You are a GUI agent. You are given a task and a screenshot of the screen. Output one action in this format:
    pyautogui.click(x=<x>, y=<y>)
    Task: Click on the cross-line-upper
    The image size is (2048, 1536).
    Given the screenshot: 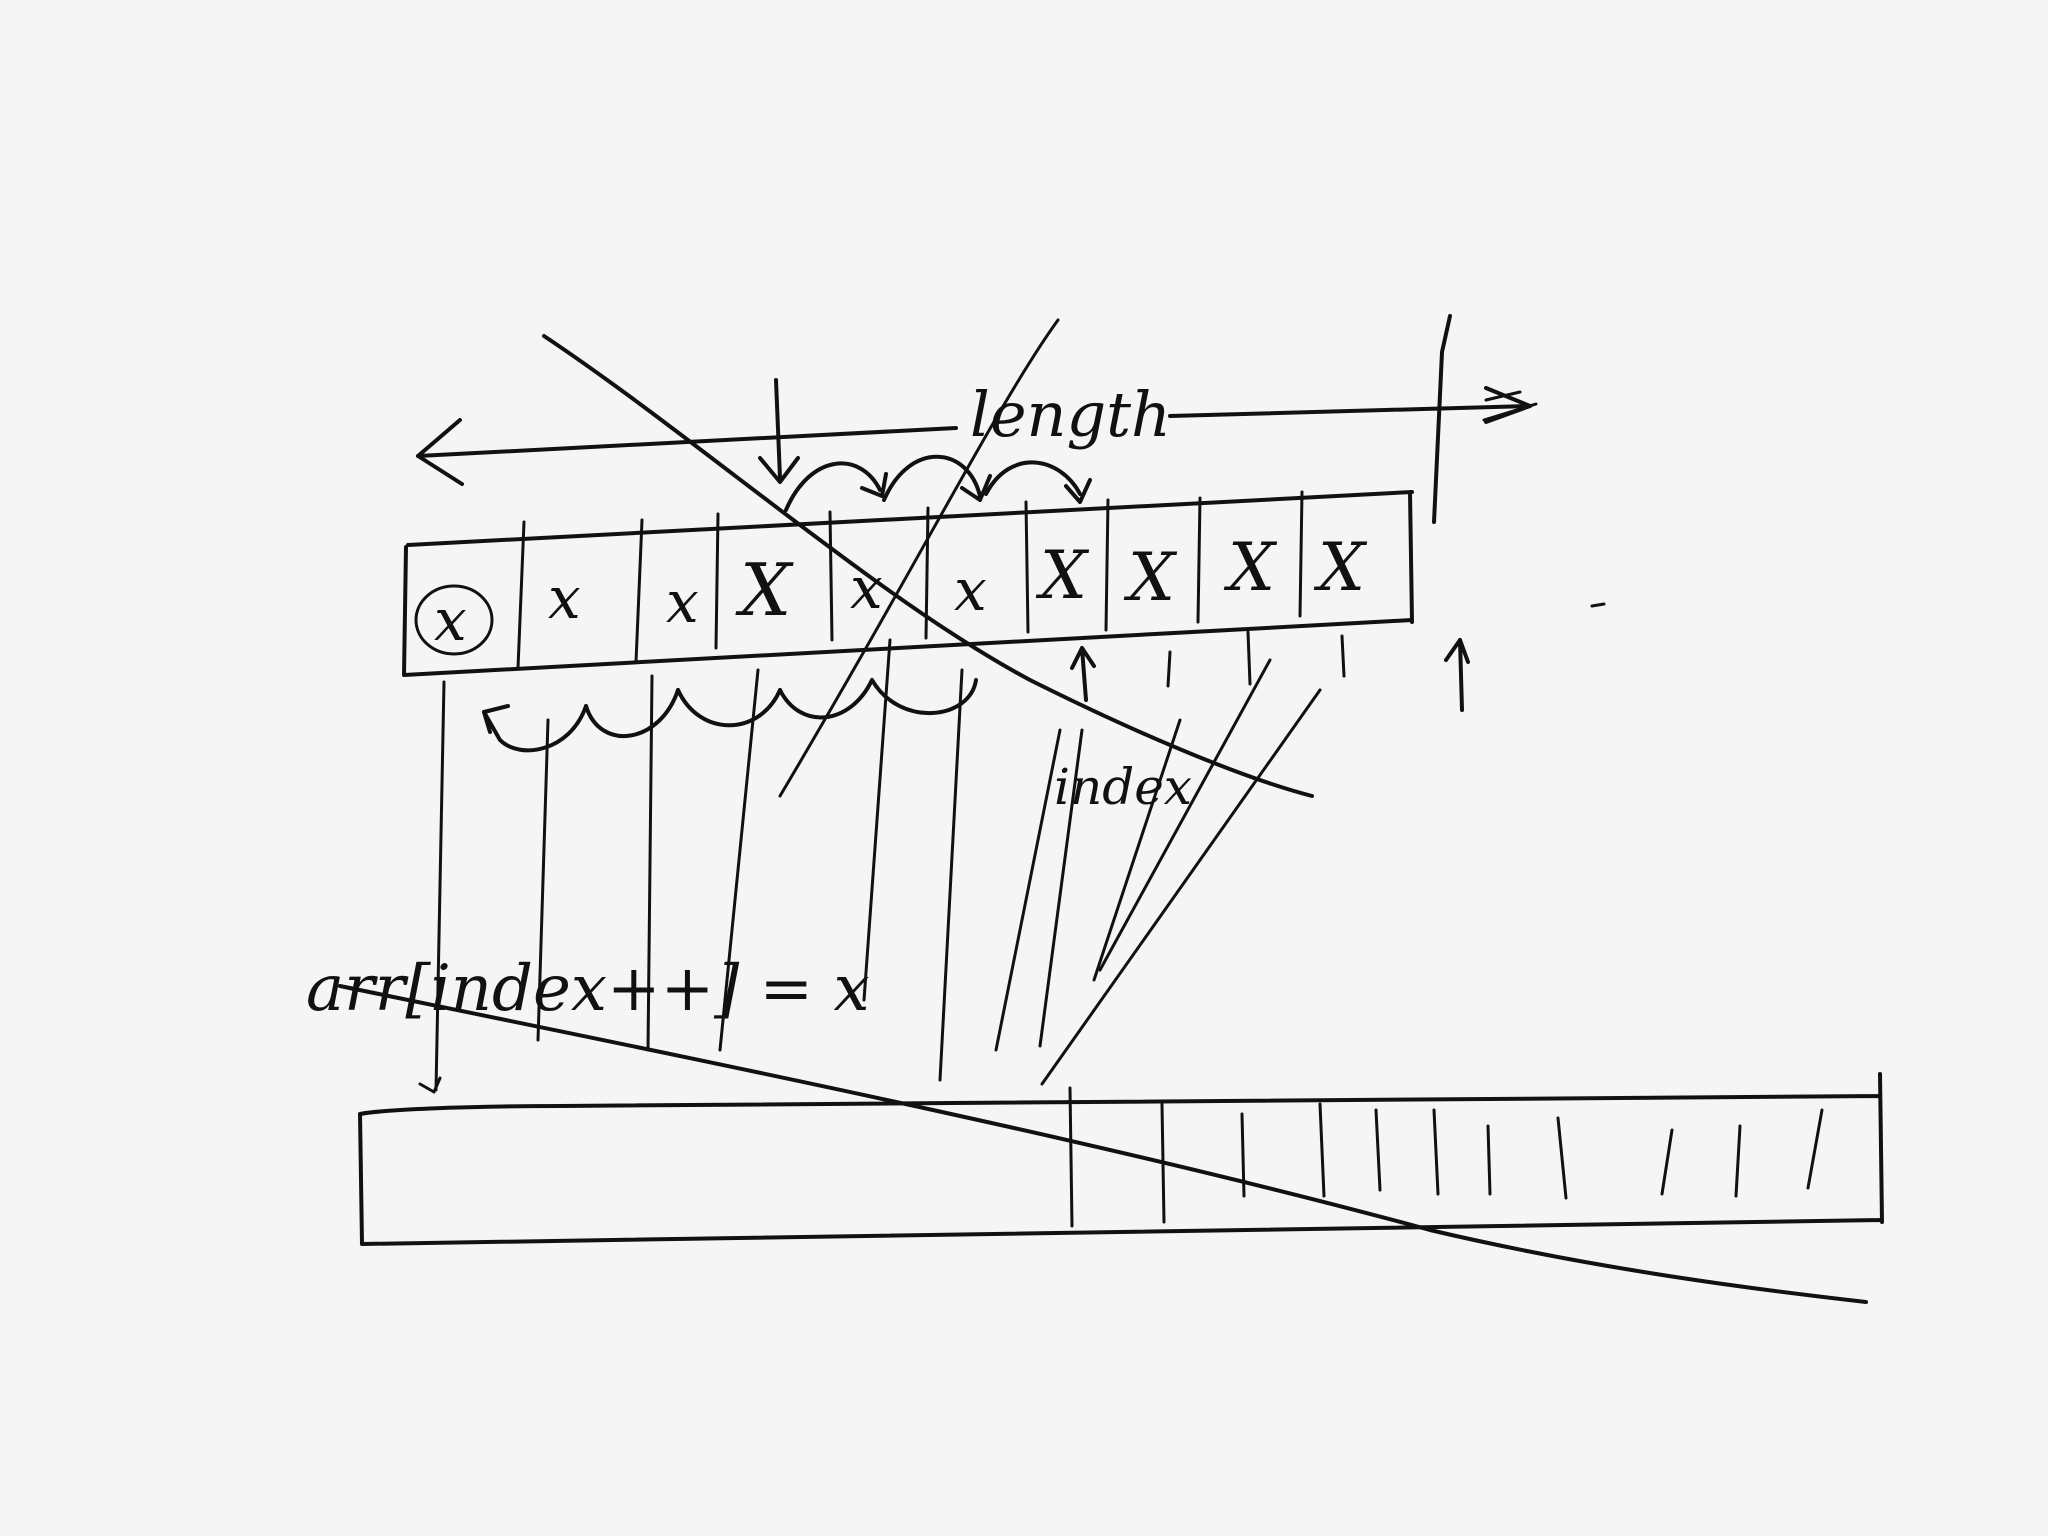 What is the action you would take?
    pyautogui.click(x=928, y=566)
    